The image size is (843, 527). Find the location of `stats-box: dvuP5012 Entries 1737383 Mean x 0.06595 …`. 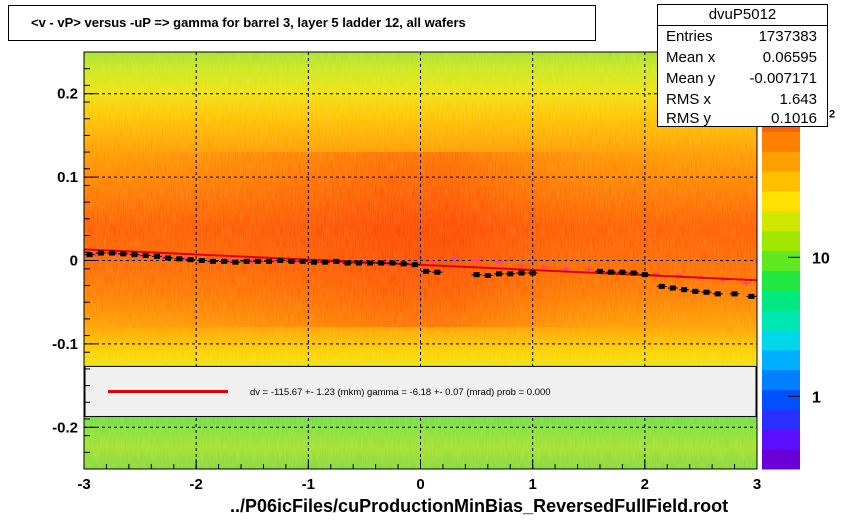

stats-box: dvuP5012 Entries 1737383 Mean x 0.06595 … is located at coordinates (742, 65).